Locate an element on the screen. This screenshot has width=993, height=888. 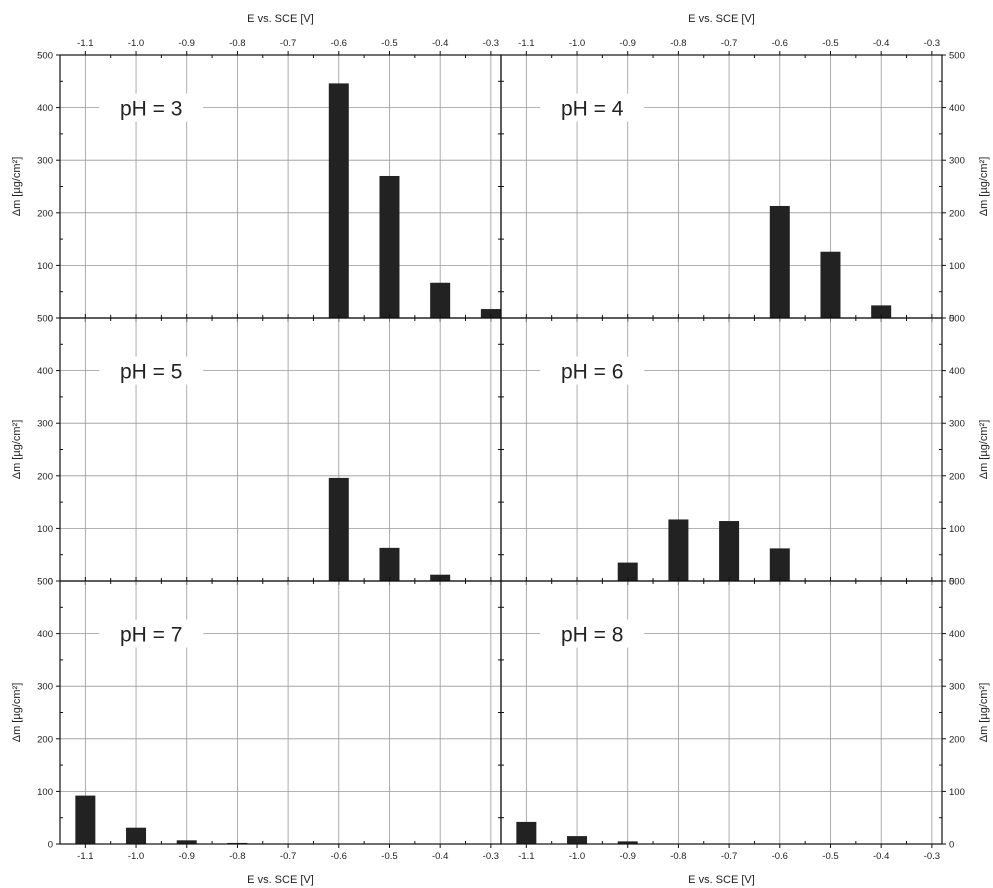
panel-label: pH = 4 is located at coordinates (592, 109).